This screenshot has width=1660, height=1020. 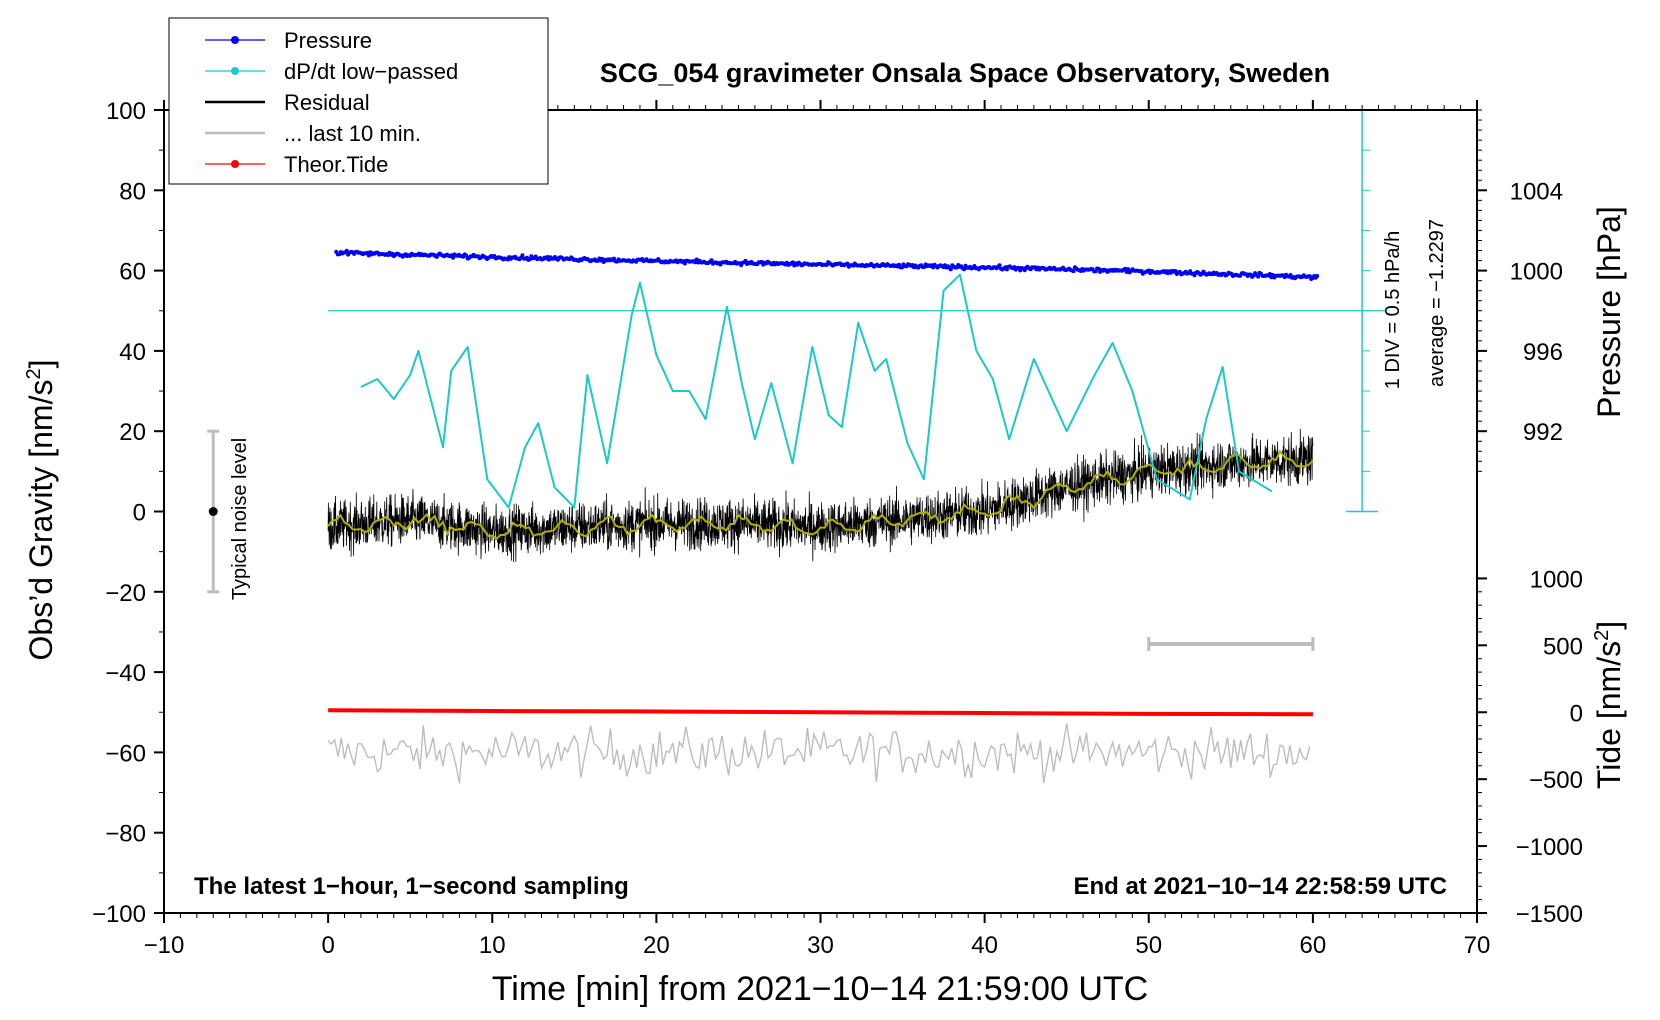 What do you see at coordinates (820, 989) in the screenshot?
I see `x-axis-label: Time [min] from 2021−10−14 21:59:00 UTC` at bounding box center [820, 989].